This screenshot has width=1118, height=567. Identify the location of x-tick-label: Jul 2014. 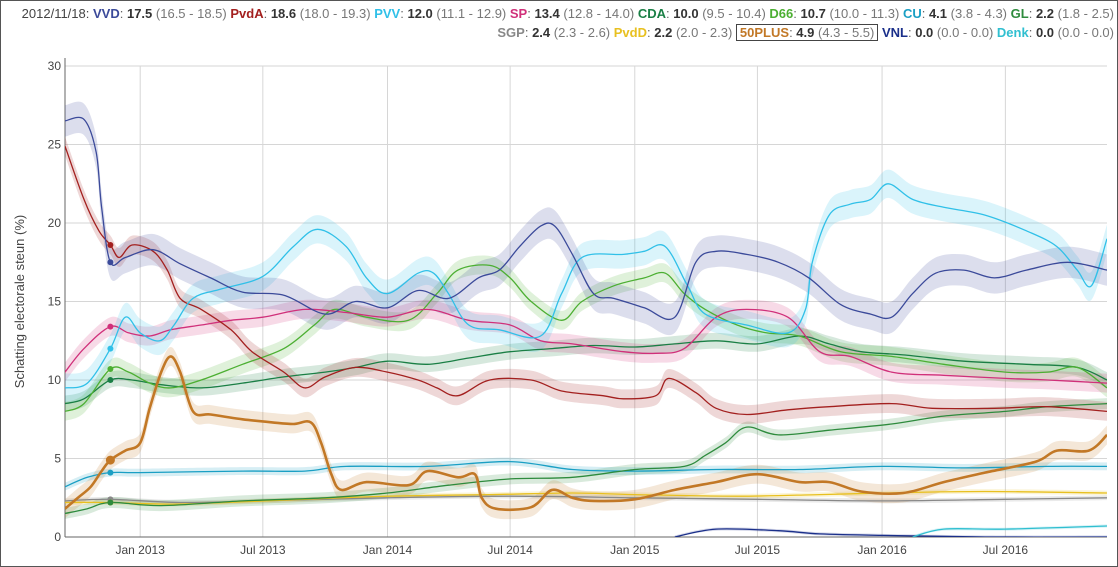
(510, 550).